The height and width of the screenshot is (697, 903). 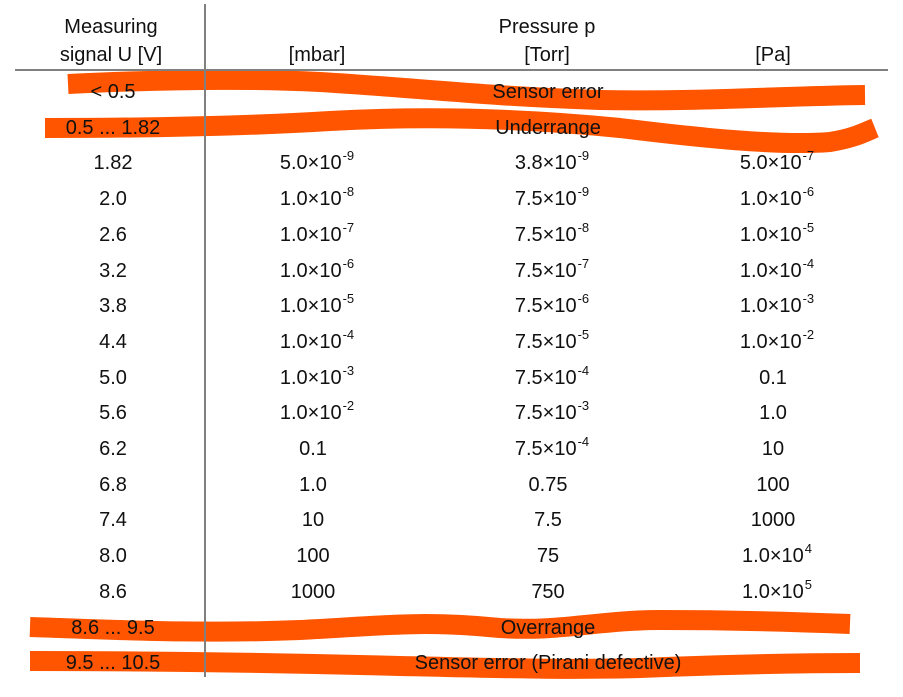 What do you see at coordinates (310, 163) in the screenshot?
I see `mbar-cell-value: 5.0×10` at bounding box center [310, 163].